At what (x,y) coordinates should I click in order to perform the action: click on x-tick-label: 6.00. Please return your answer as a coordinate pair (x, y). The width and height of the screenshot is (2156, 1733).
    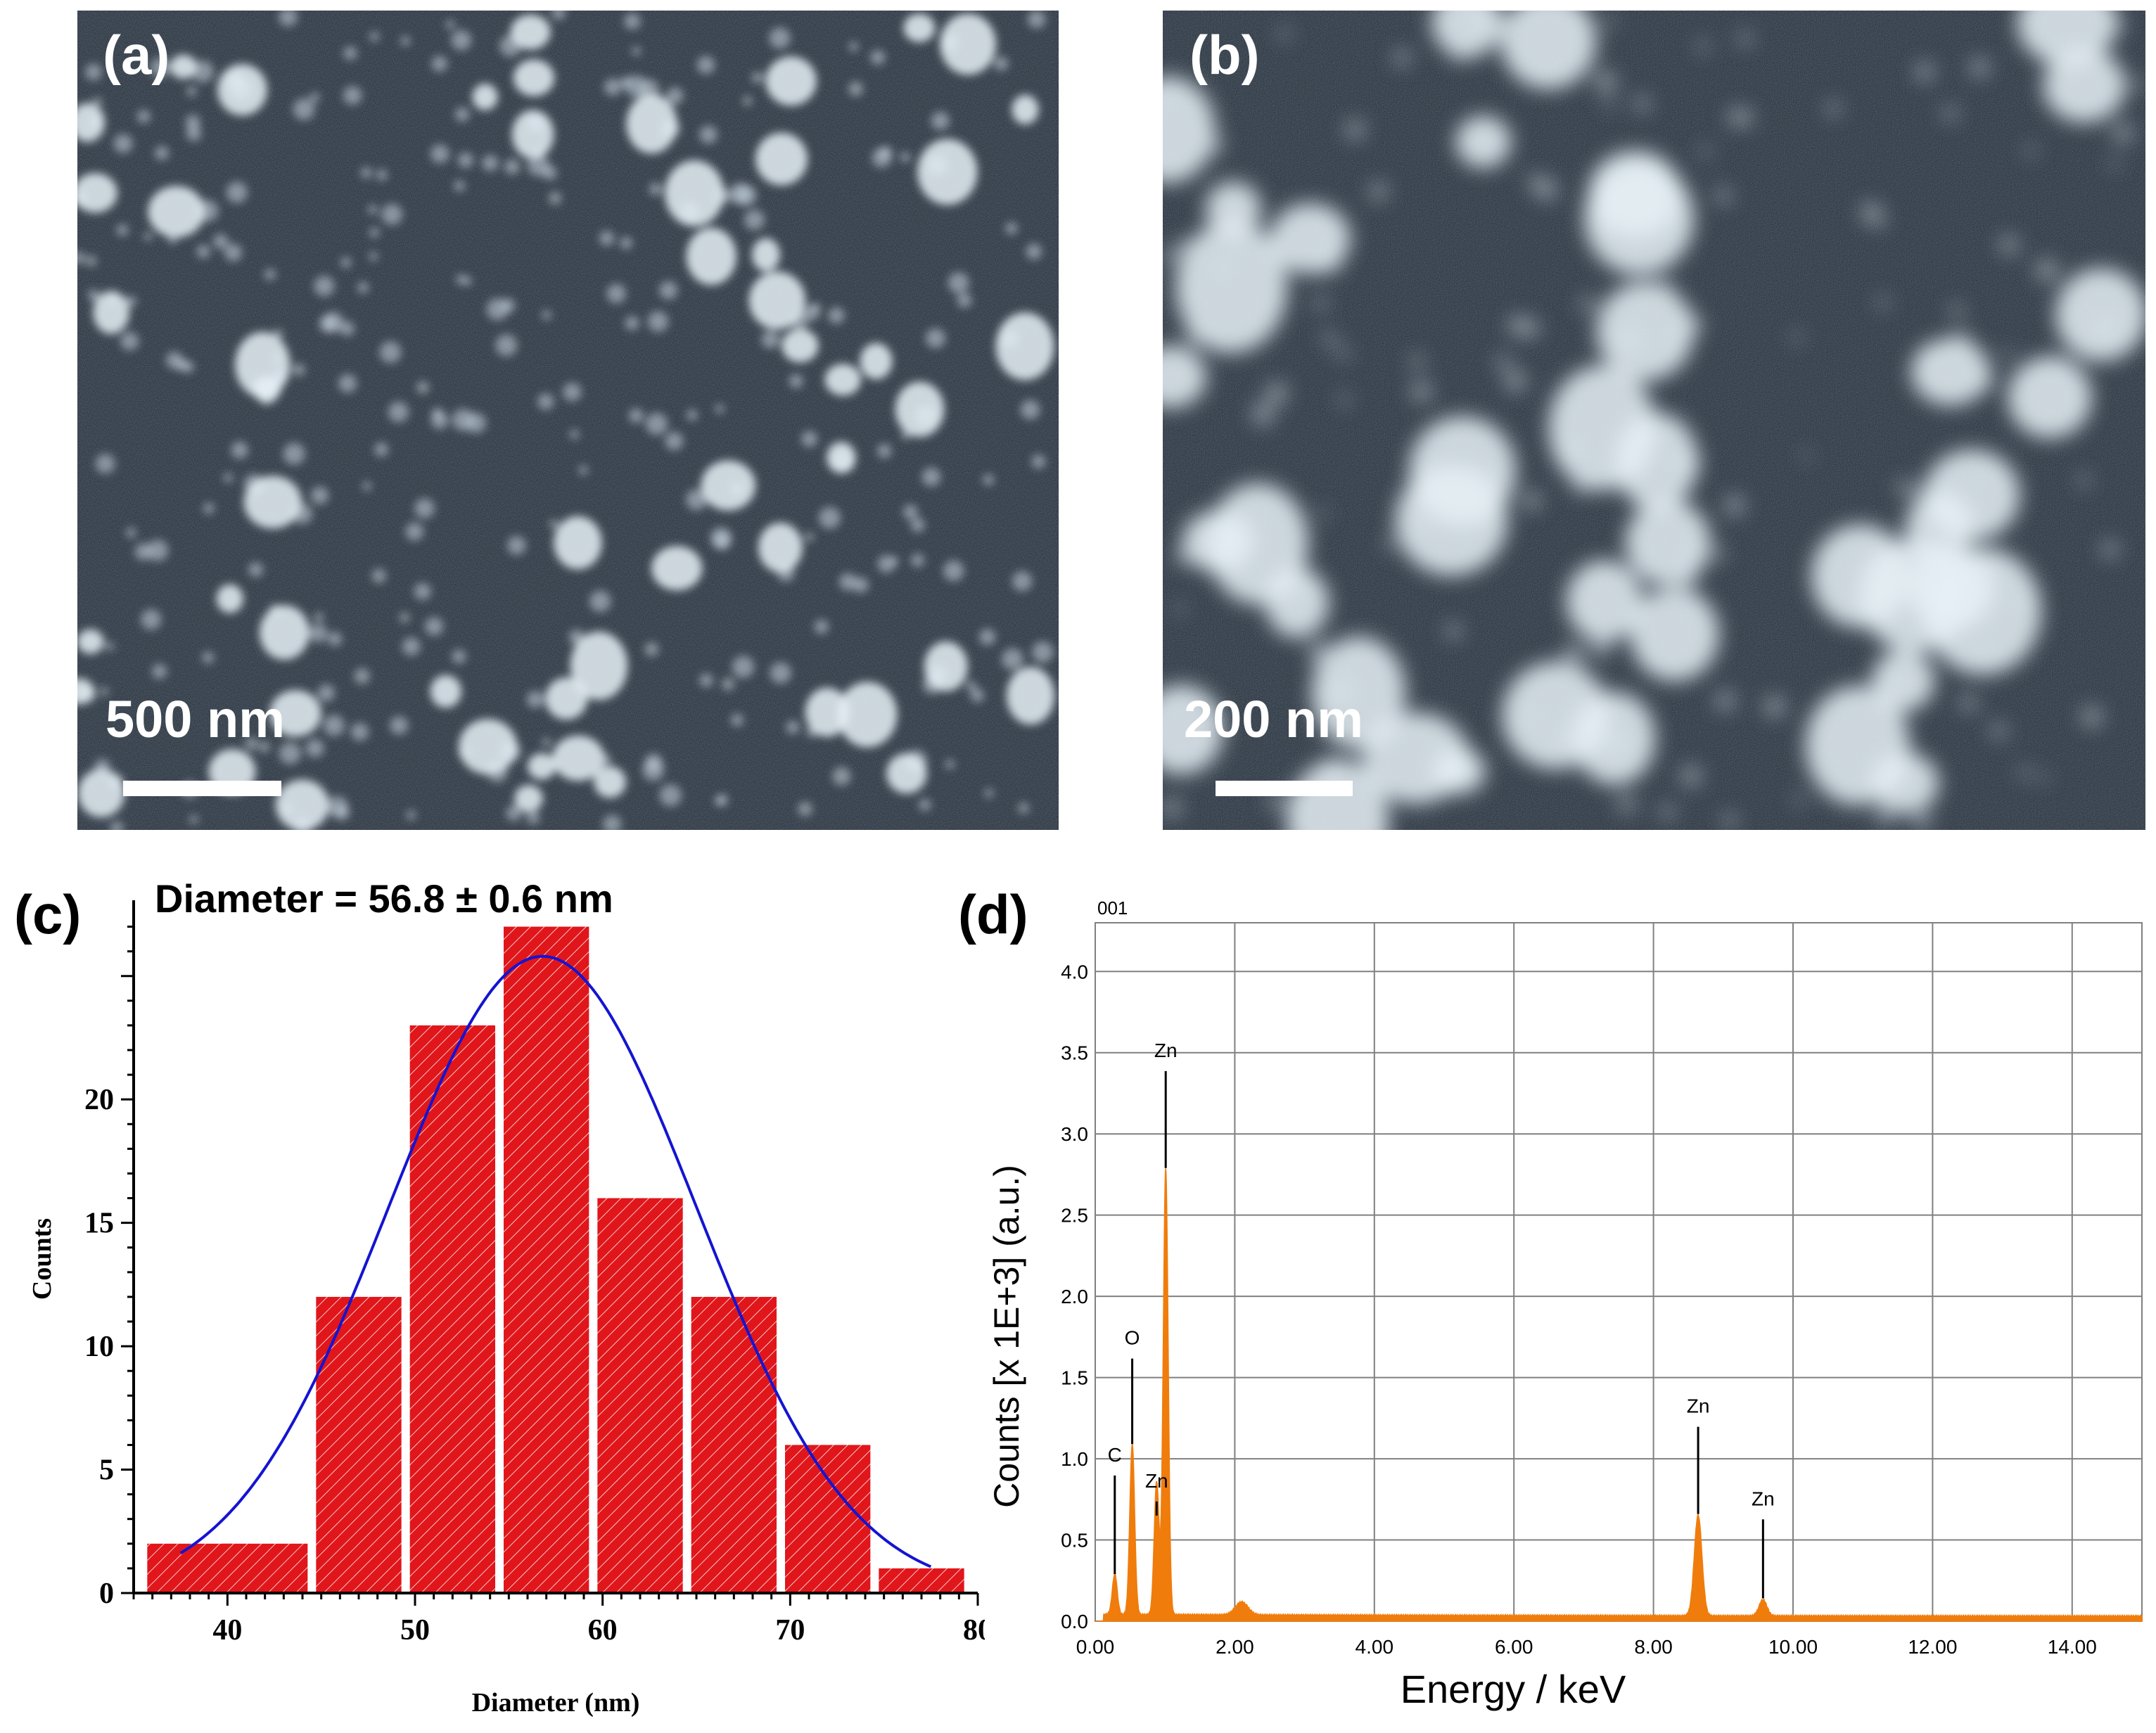
    Looking at the image, I should click on (1514, 1647).